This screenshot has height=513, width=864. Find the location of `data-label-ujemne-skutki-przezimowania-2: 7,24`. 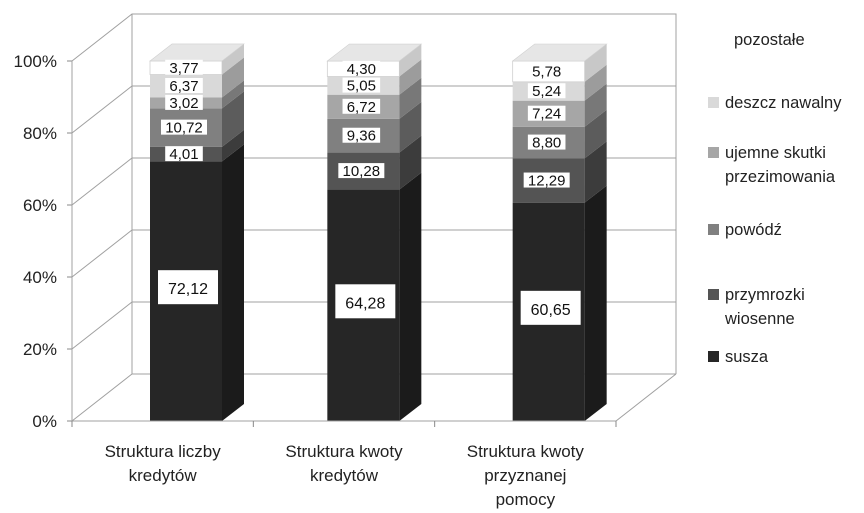

data-label-ujemne-skutki-przezimowania-2: 7,24 is located at coordinates (546, 114).